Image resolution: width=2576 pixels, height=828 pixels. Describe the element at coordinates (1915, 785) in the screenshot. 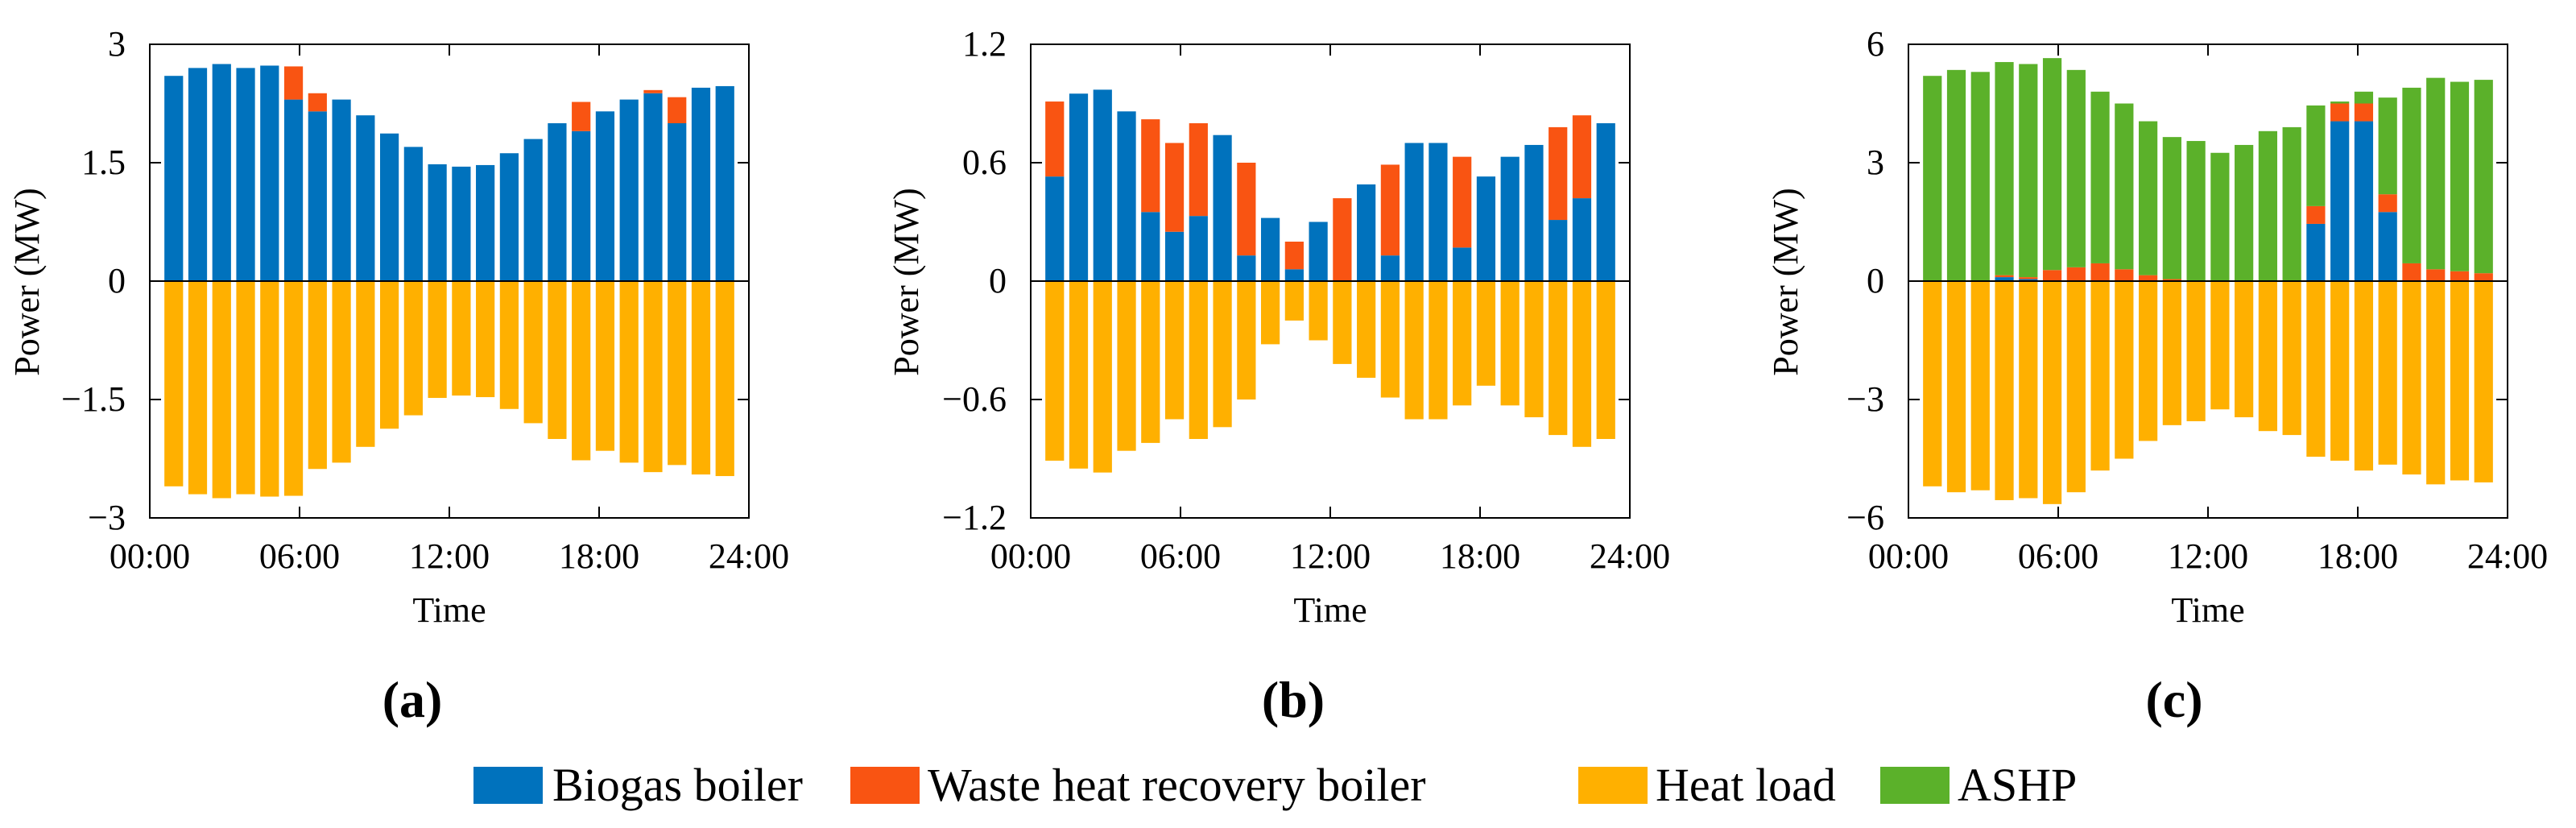

I see `legend-swatch-ashp` at that location.